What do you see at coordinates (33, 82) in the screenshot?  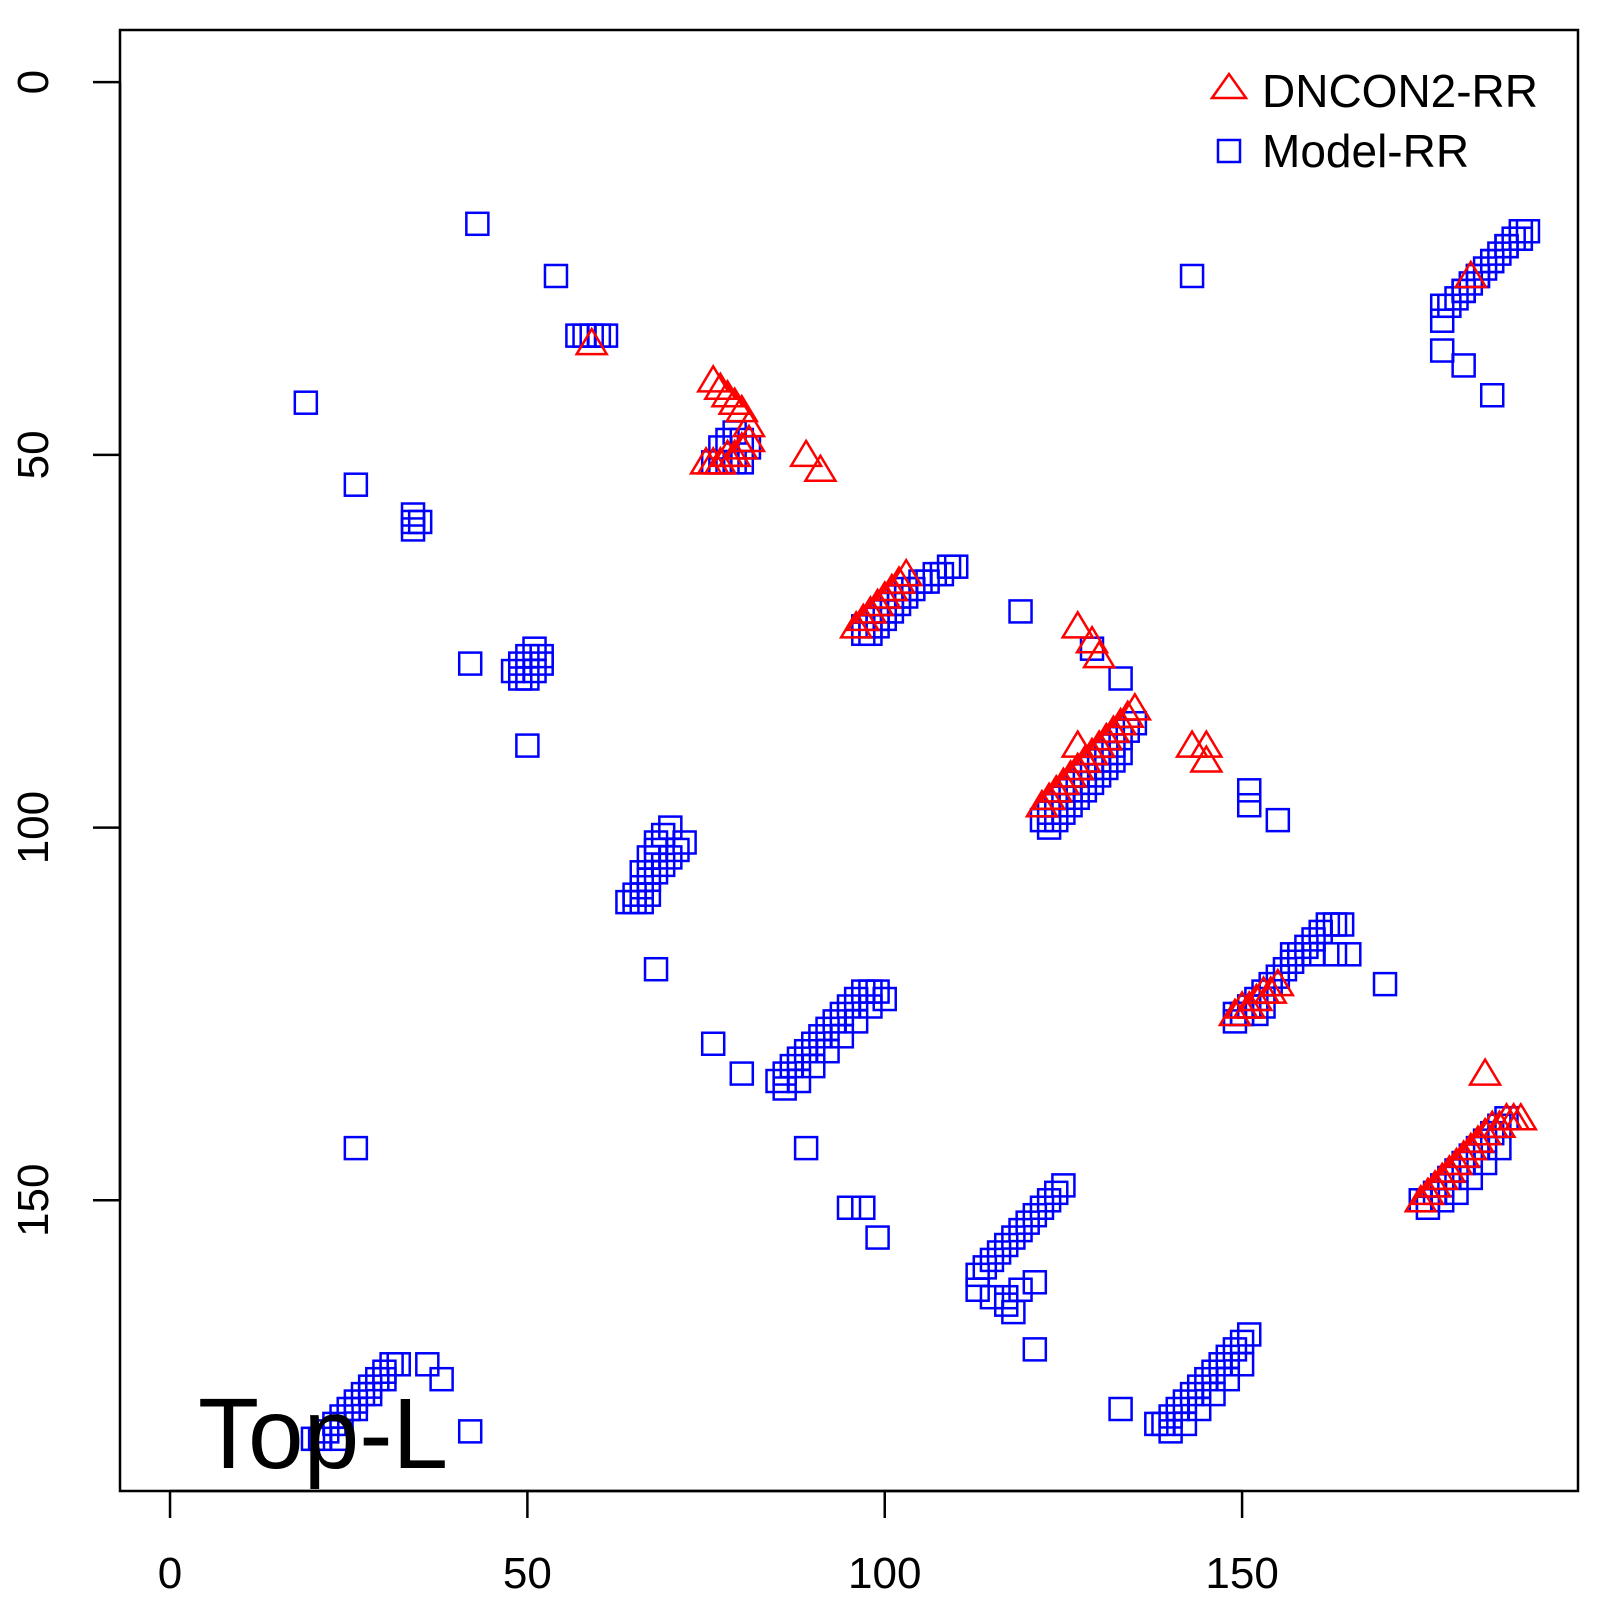 I see `y-tick-label: 0` at bounding box center [33, 82].